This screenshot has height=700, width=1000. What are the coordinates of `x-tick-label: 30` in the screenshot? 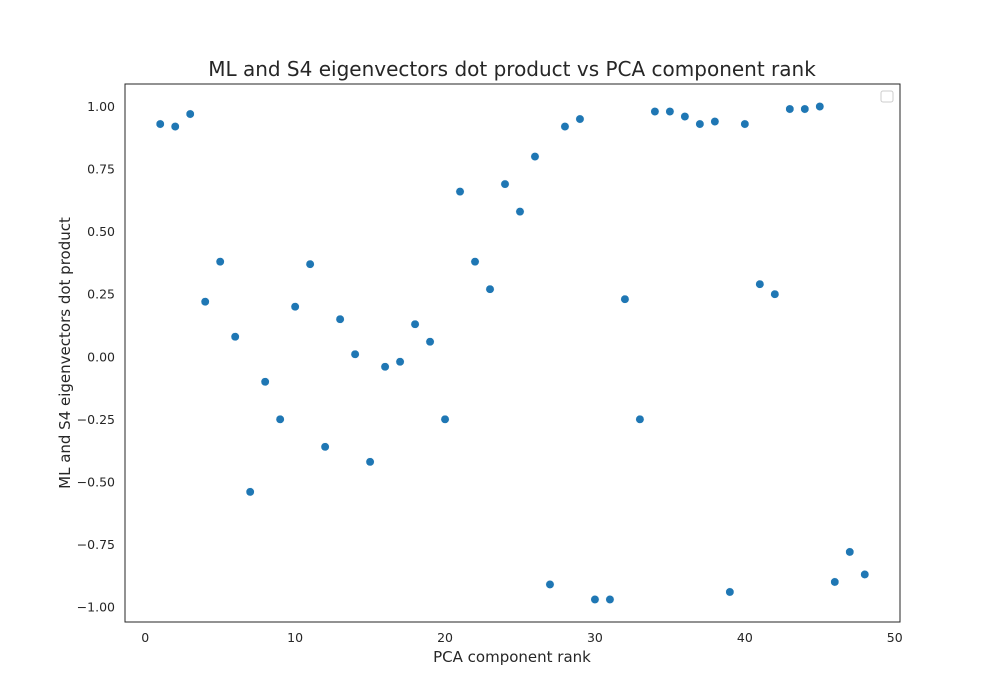 It's located at (595, 637).